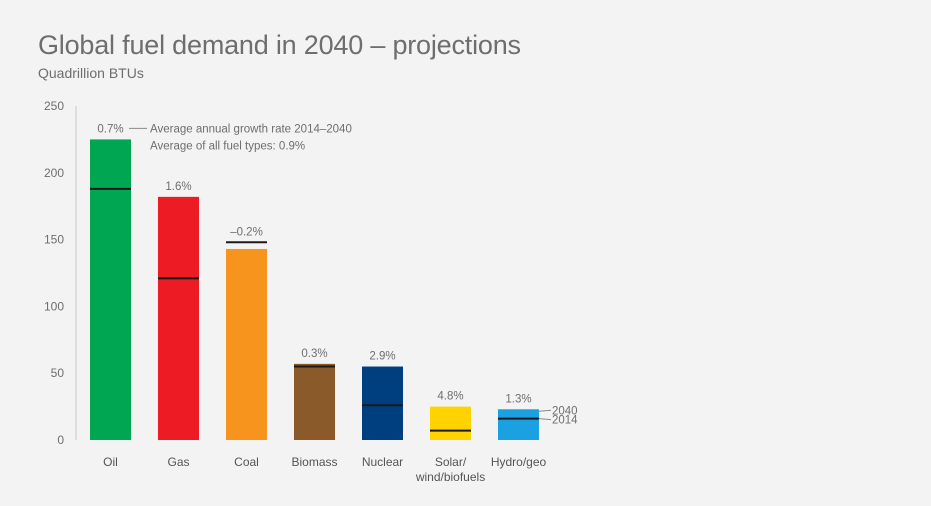 This screenshot has height=506, width=931. Describe the element at coordinates (54, 173) in the screenshot. I see `y-tick-label: 200` at that location.